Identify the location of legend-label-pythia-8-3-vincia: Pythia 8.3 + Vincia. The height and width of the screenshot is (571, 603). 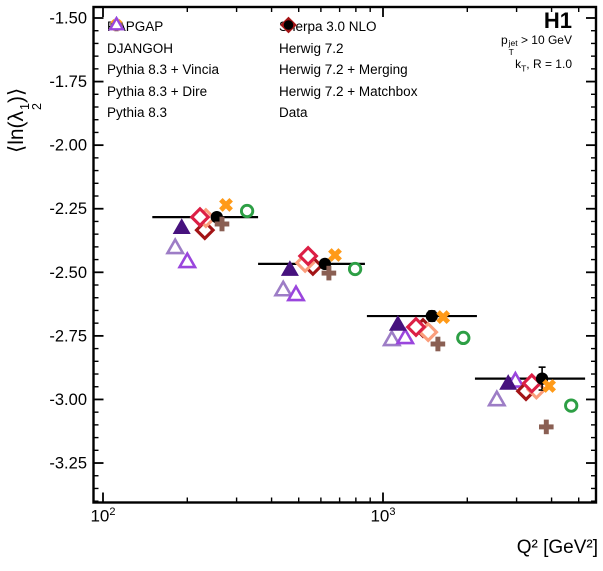
(163, 70).